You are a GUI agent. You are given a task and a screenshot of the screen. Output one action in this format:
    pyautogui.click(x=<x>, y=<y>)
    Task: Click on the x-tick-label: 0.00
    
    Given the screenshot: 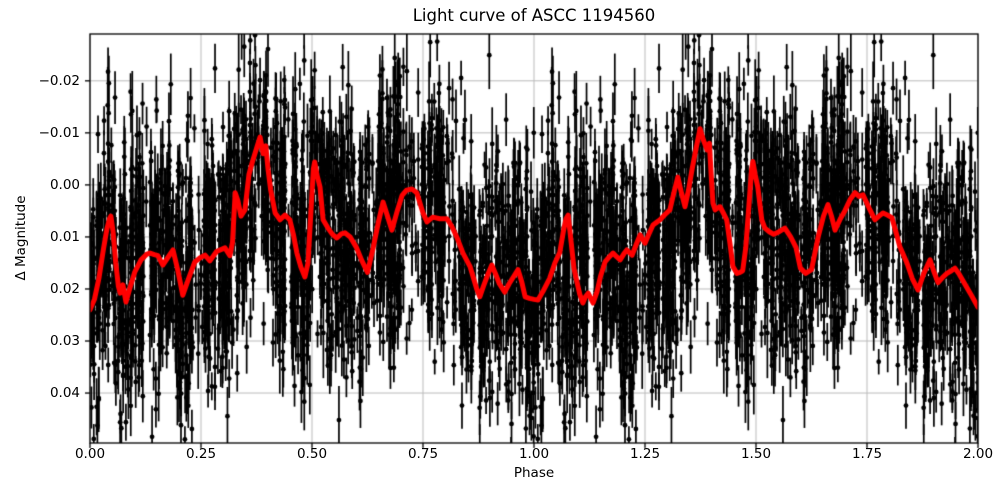 What is the action you would take?
    pyautogui.click(x=90, y=454)
    